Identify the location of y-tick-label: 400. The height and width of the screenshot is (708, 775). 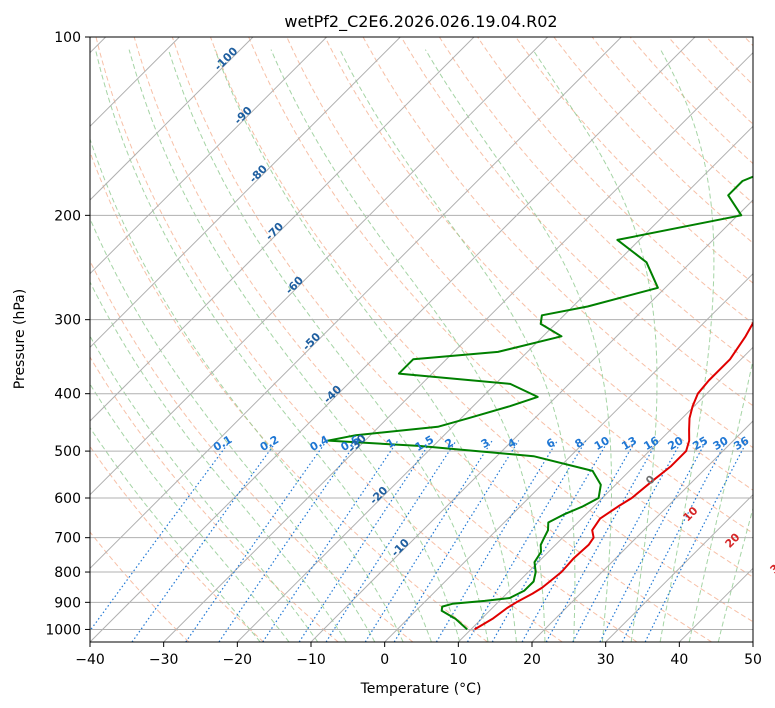
(67, 395).